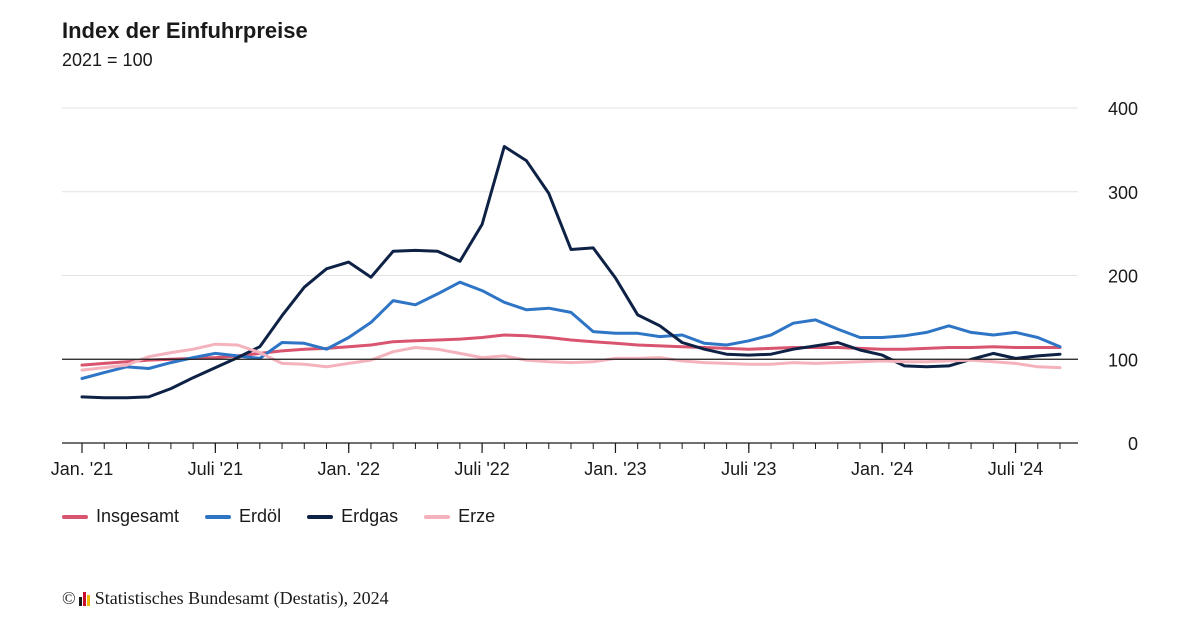 The height and width of the screenshot is (628, 1200). I want to click on source-text: Statistisches Bundesamt (Destatis), 2024, so click(241, 598).